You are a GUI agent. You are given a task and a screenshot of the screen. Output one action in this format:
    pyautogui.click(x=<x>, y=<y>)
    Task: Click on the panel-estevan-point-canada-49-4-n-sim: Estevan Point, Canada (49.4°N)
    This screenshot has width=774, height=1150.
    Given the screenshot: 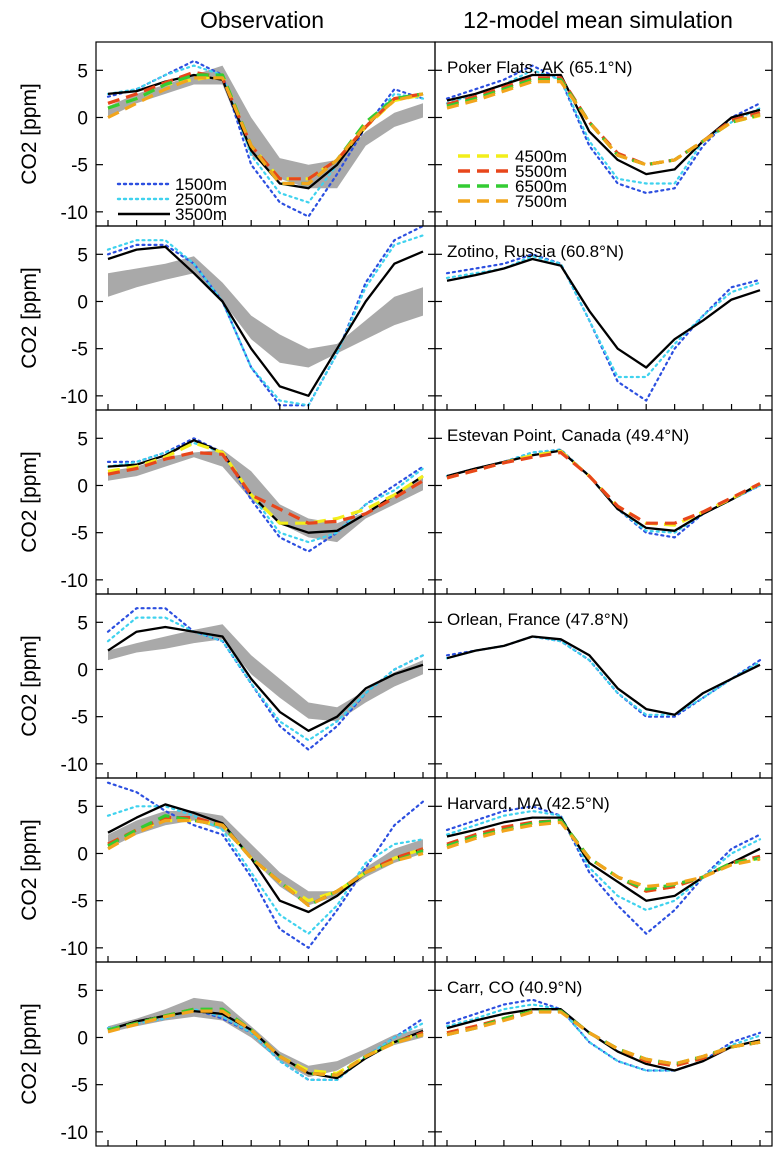 What is the action you would take?
    pyautogui.click(x=603, y=502)
    